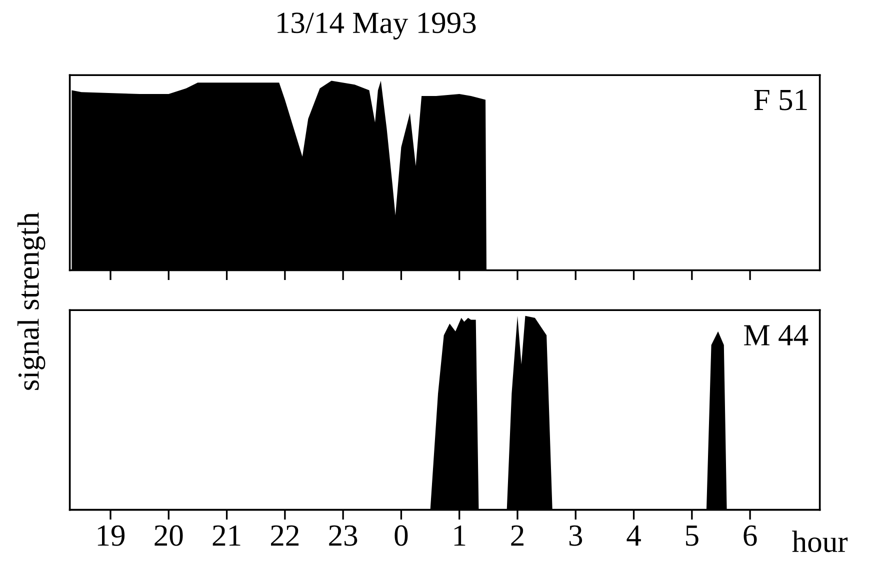  I want to click on y-axis-title: signal strength, so click(31, 301).